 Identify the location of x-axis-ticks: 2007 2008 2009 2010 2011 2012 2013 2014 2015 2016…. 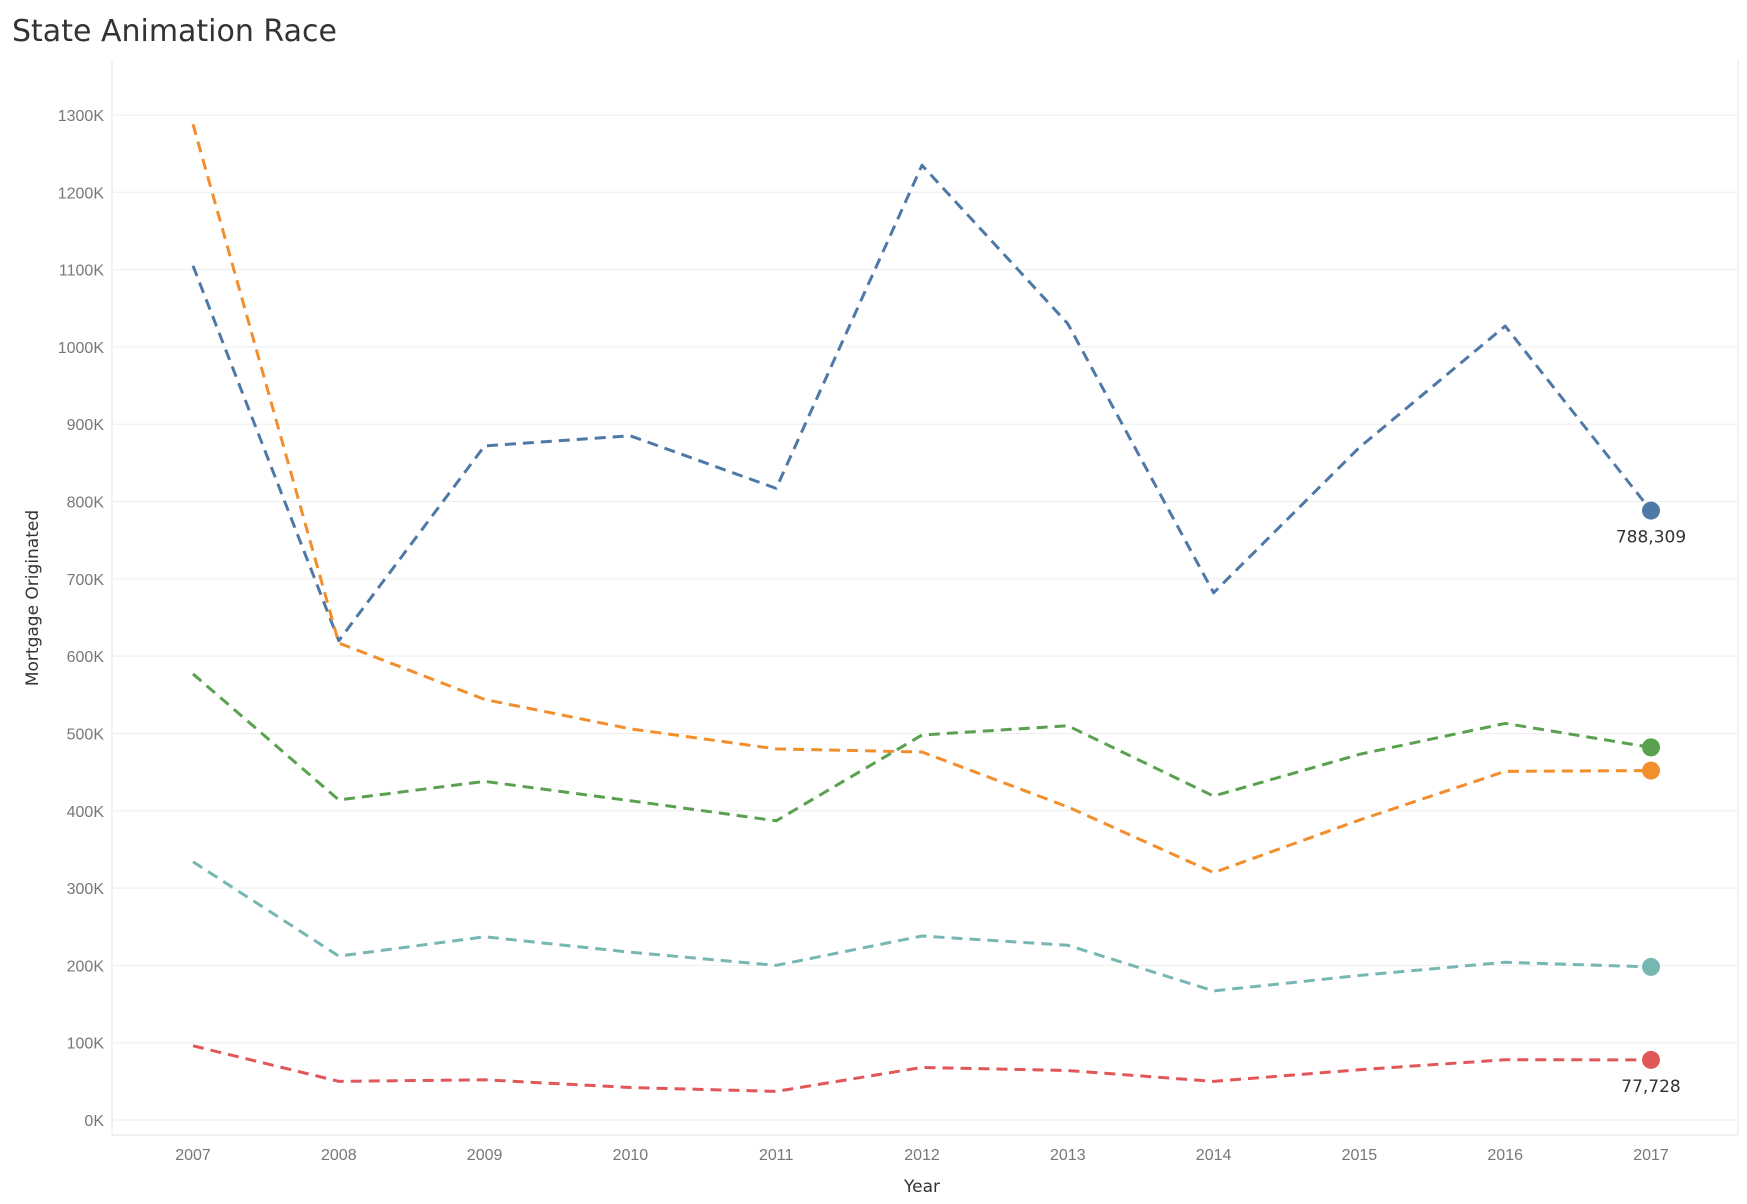
(922, 1155).